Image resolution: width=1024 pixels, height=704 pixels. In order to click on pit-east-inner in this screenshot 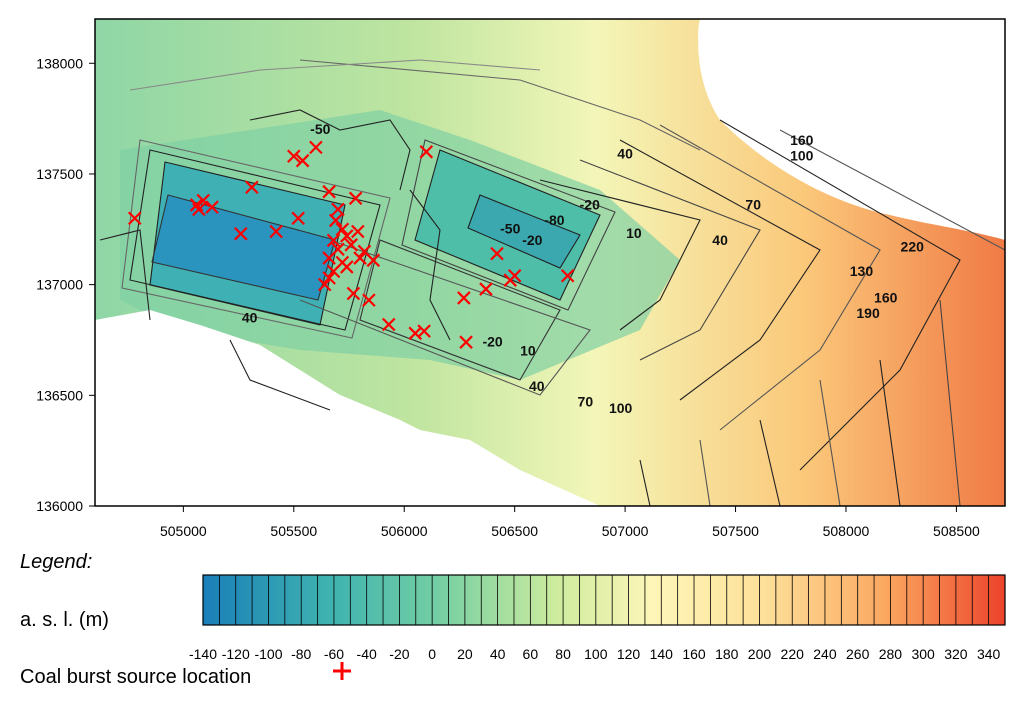, I will do `click(524, 231)`.